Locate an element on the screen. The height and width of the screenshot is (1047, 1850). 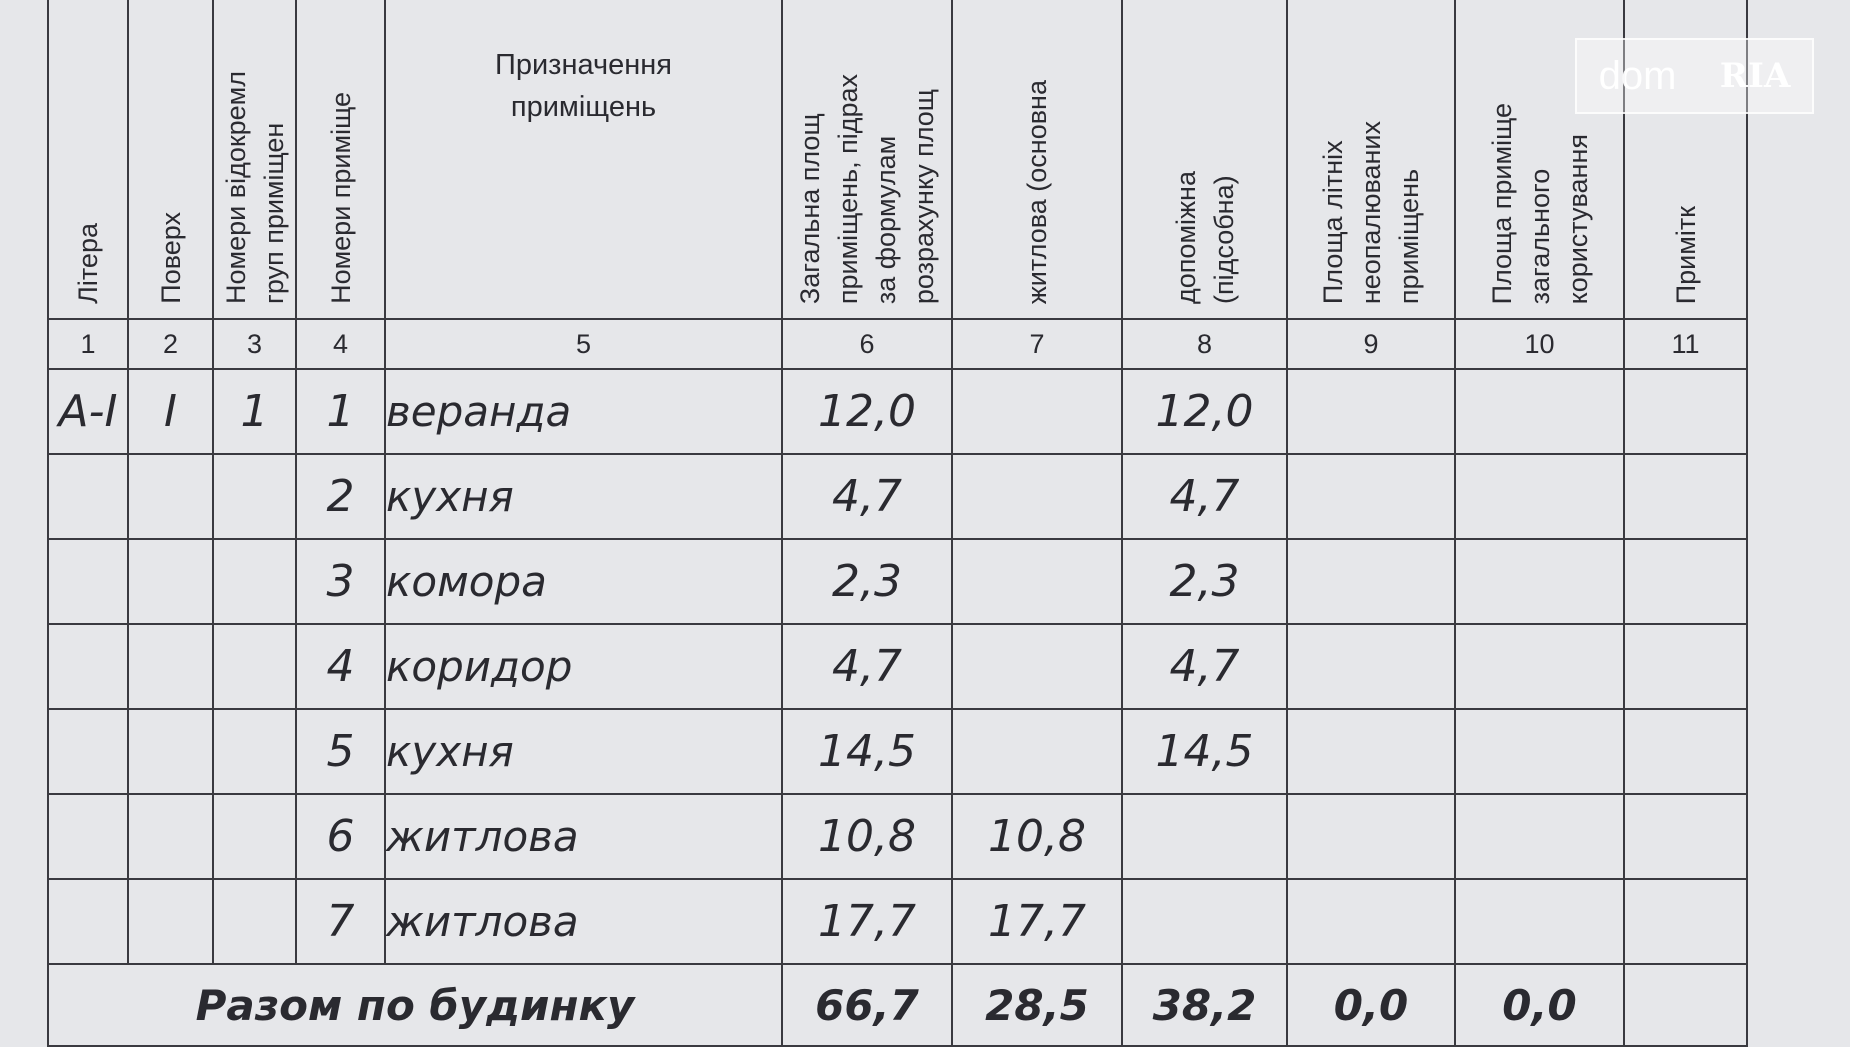
cell-total: 10,8 is located at coordinates (867, 836).